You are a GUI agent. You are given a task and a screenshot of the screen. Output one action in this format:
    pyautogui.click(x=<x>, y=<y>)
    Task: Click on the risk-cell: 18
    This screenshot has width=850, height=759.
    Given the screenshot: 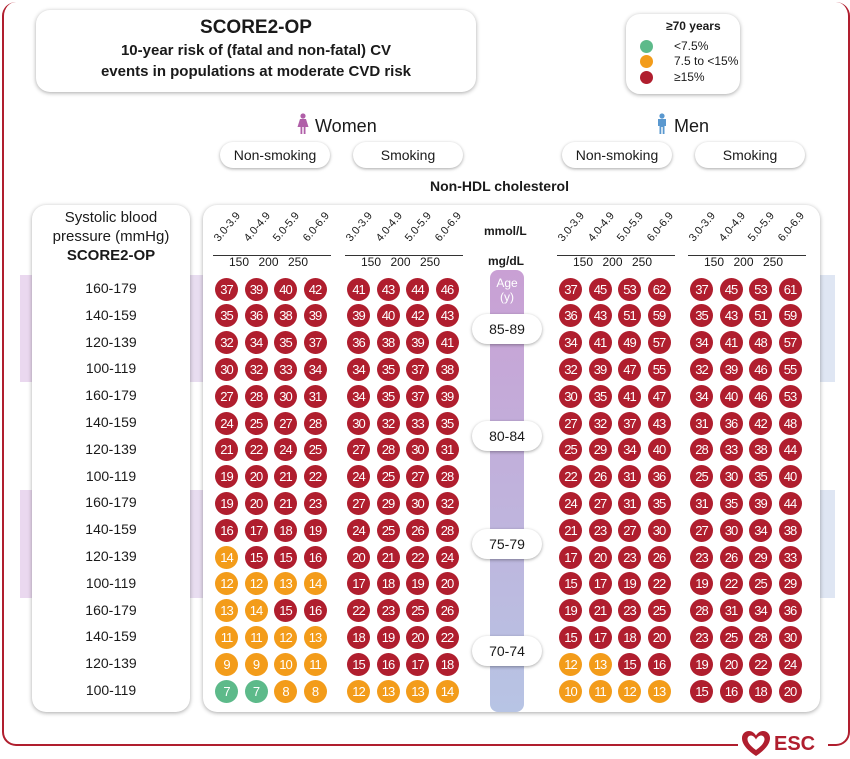 What is the action you would take?
    pyautogui.click(x=358, y=637)
    